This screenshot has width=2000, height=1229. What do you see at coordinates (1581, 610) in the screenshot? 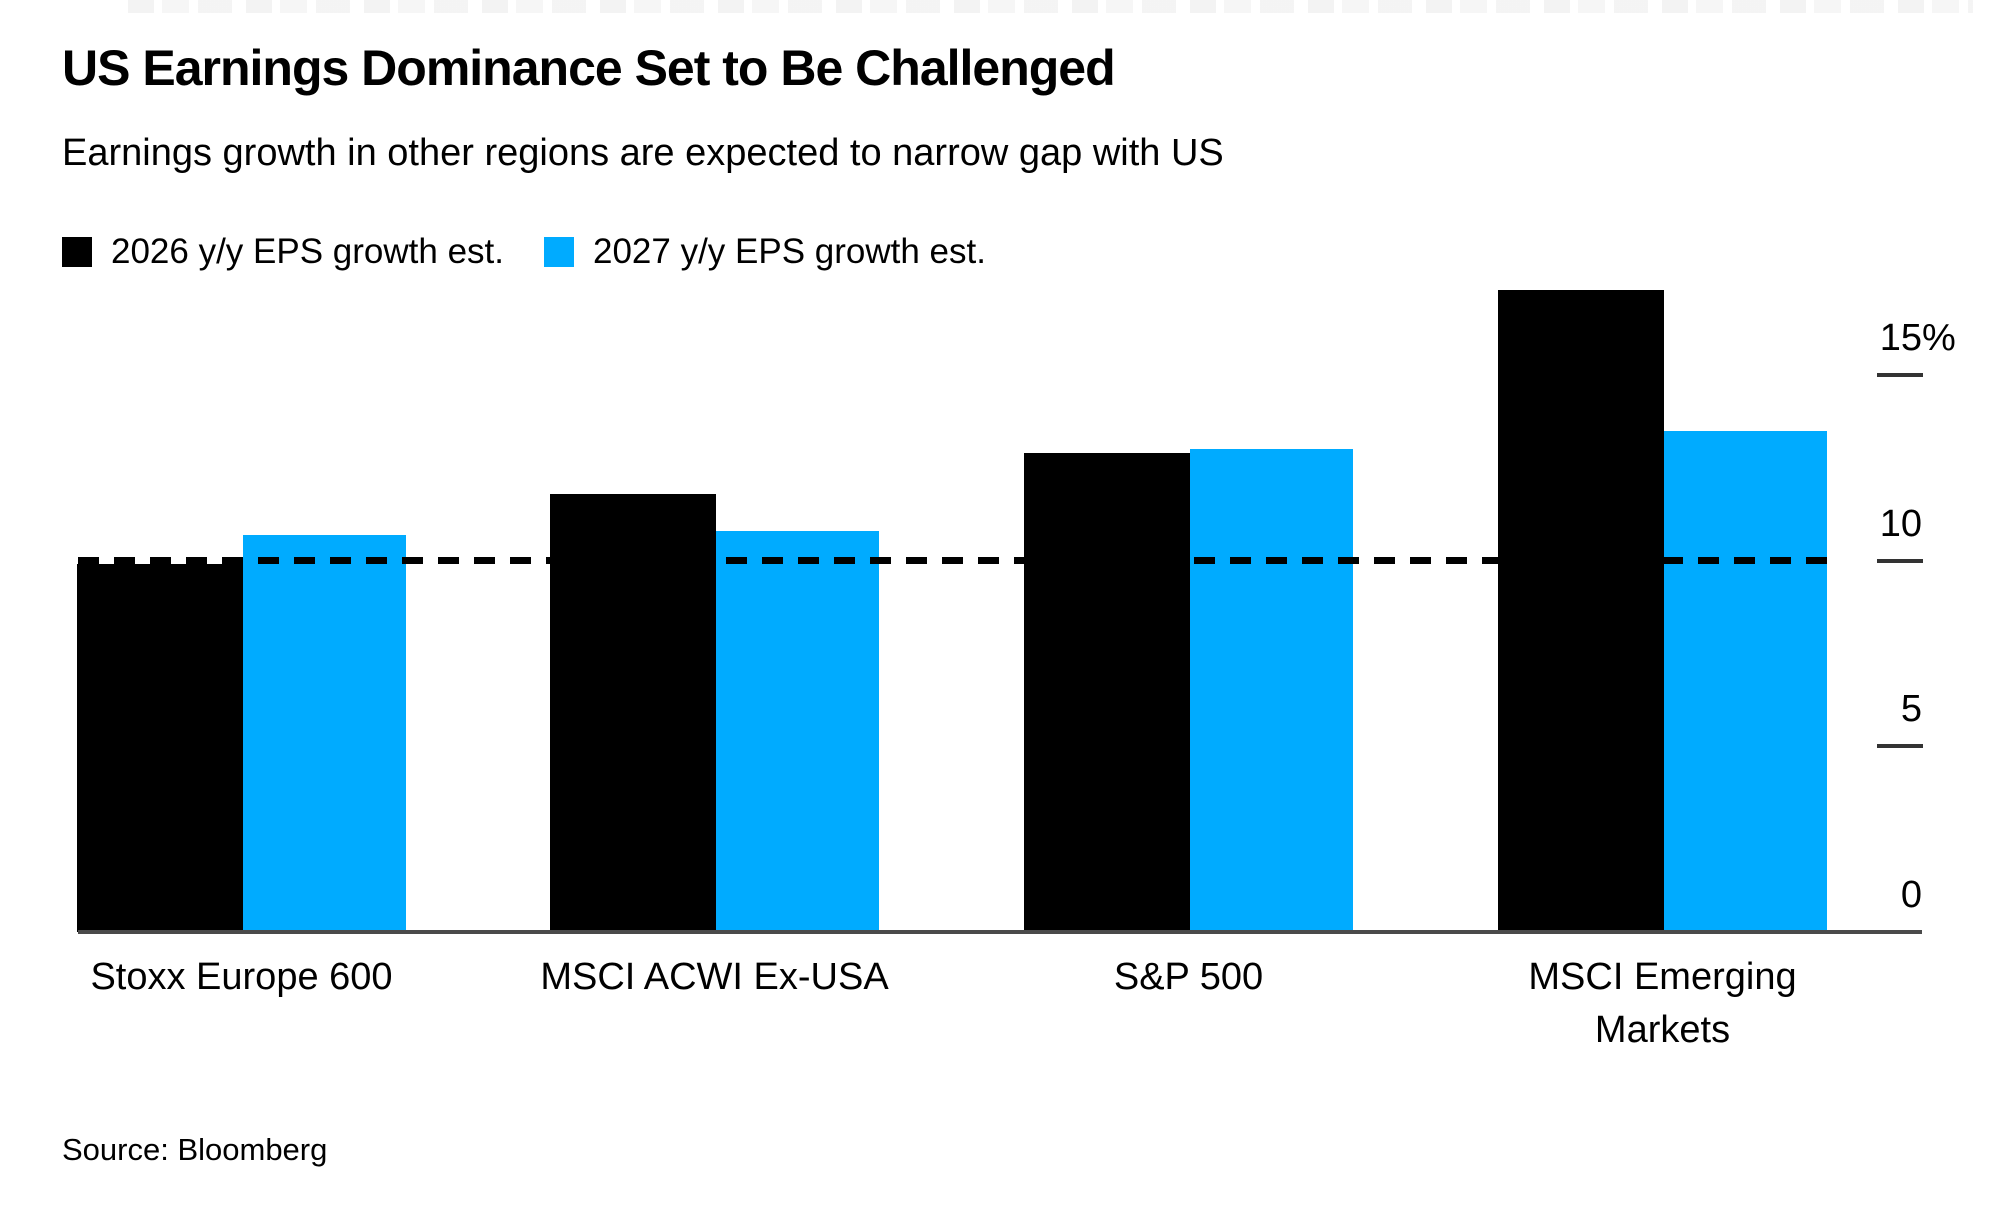
I see `bar-msci-emerging-2026` at bounding box center [1581, 610].